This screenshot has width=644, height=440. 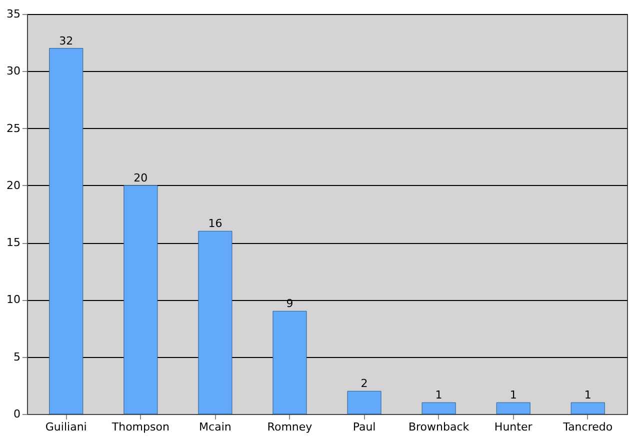 What do you see at coordinates (17, 357) in the screenshot?
I see `y-tick-label: 5` at bounding box center [17, 357].